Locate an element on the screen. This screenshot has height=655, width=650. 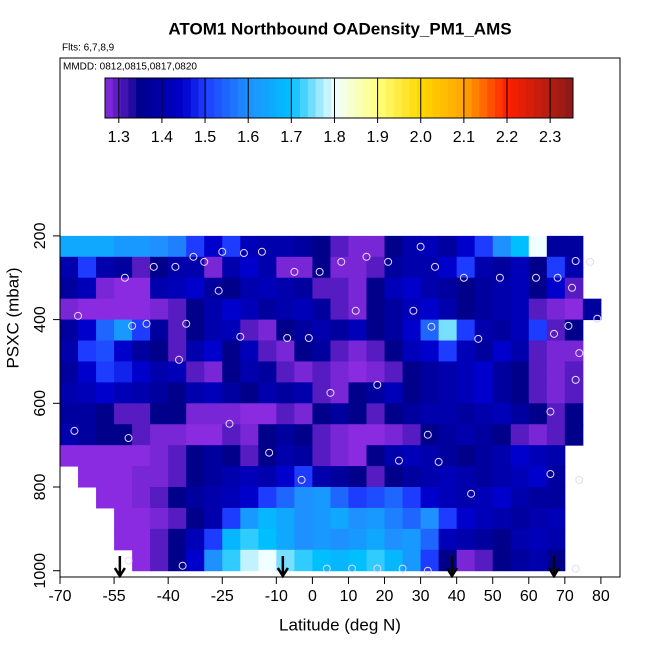
x-tick-label: -25 is located at coordinates (222, 596).